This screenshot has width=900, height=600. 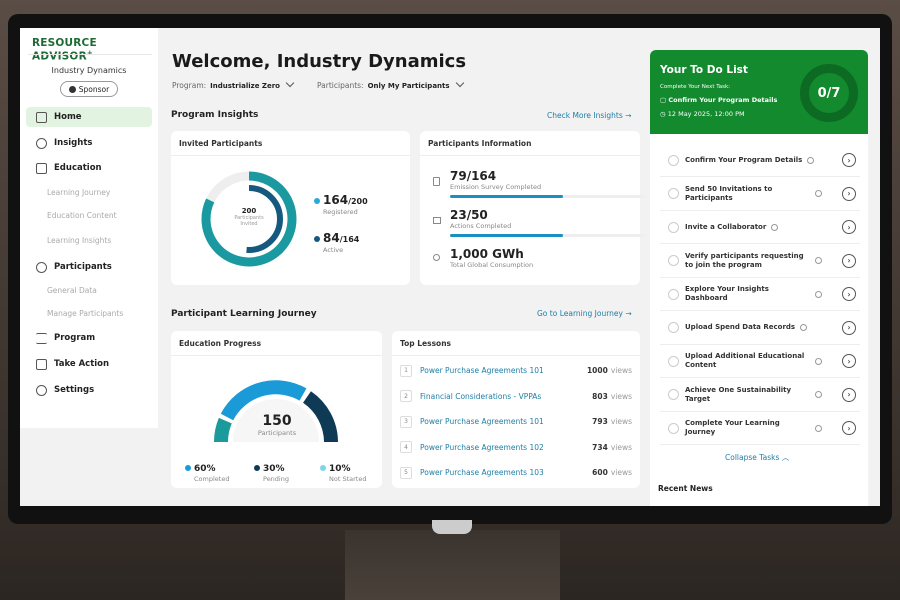 I want to click on lesson-row: 1 Power Purchase Agreements 101 1000 views, so click(x=516, y=370).